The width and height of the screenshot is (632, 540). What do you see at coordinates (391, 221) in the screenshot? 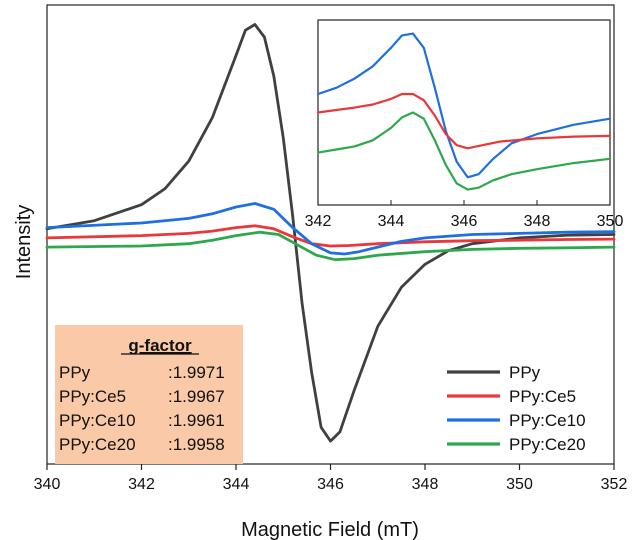
I see `inset-x-tick-label: 344` at bounding box center [391, 221].